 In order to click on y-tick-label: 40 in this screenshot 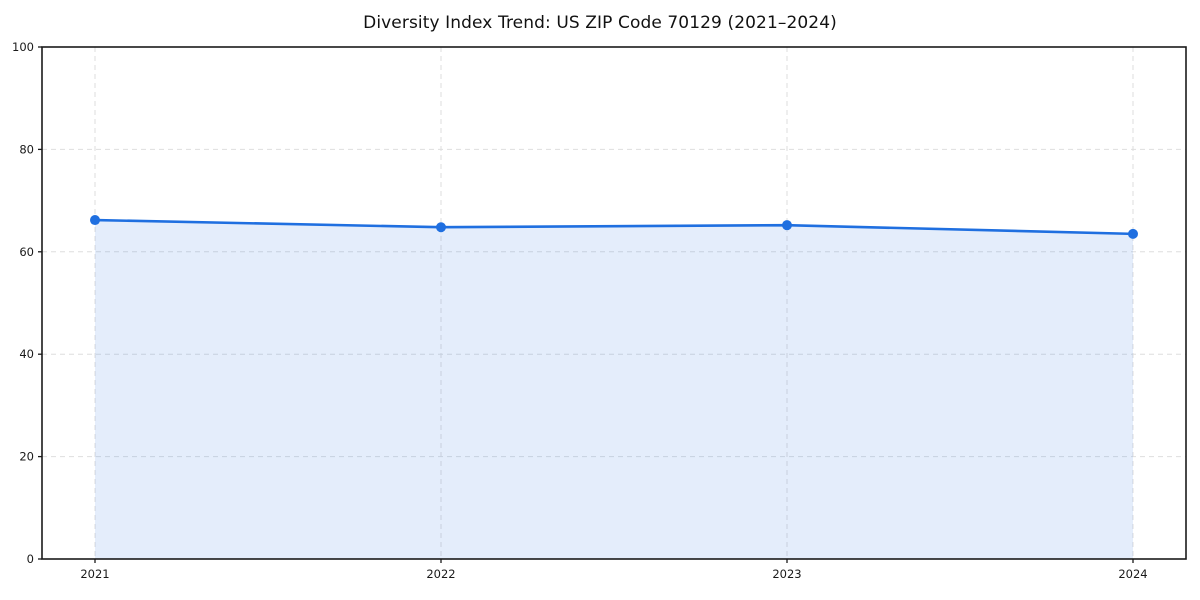, I will do `click(26, 354)`.